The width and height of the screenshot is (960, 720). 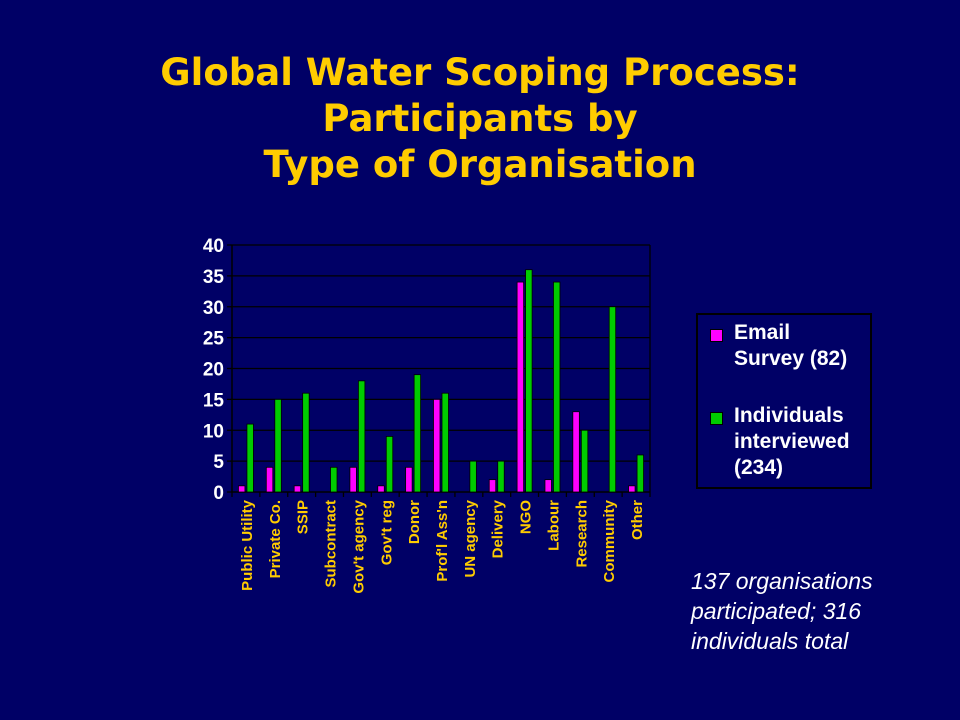 What do you see at coordinates (213, 246) in the screenshot?
I see `y-tick-label: 40` at bounding box center [213, 246].